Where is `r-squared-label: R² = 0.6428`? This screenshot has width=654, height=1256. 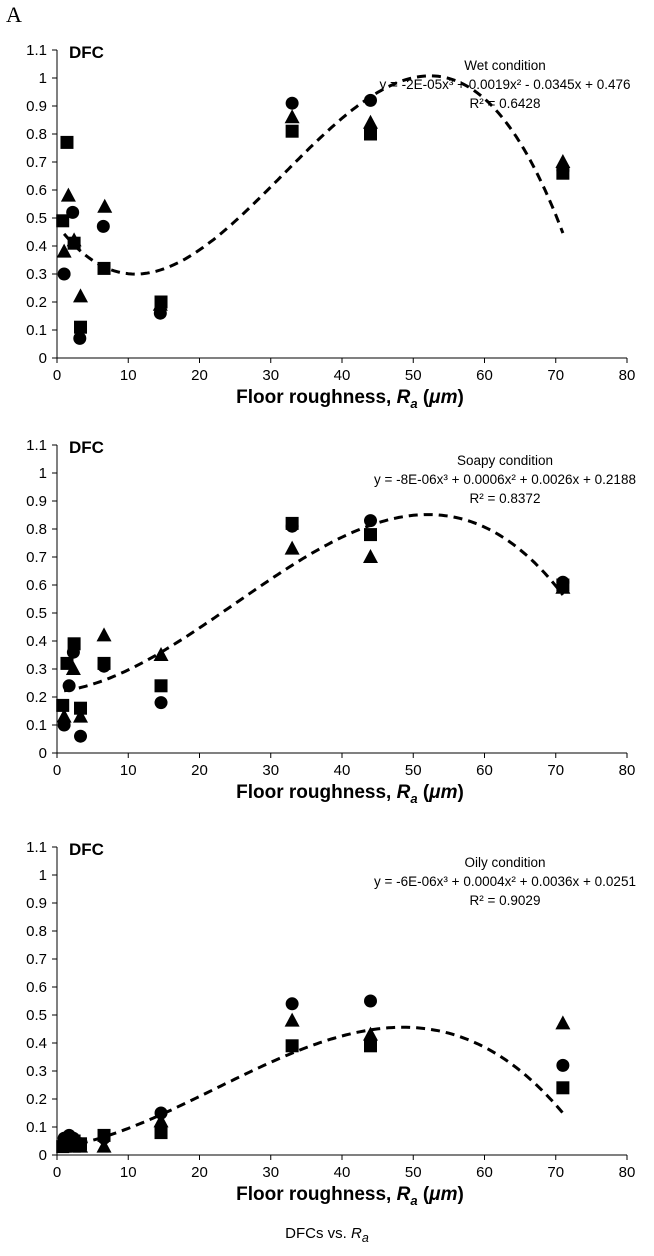 r-squared-label: R² = 0.6428 is located at coordinates (505, 103).